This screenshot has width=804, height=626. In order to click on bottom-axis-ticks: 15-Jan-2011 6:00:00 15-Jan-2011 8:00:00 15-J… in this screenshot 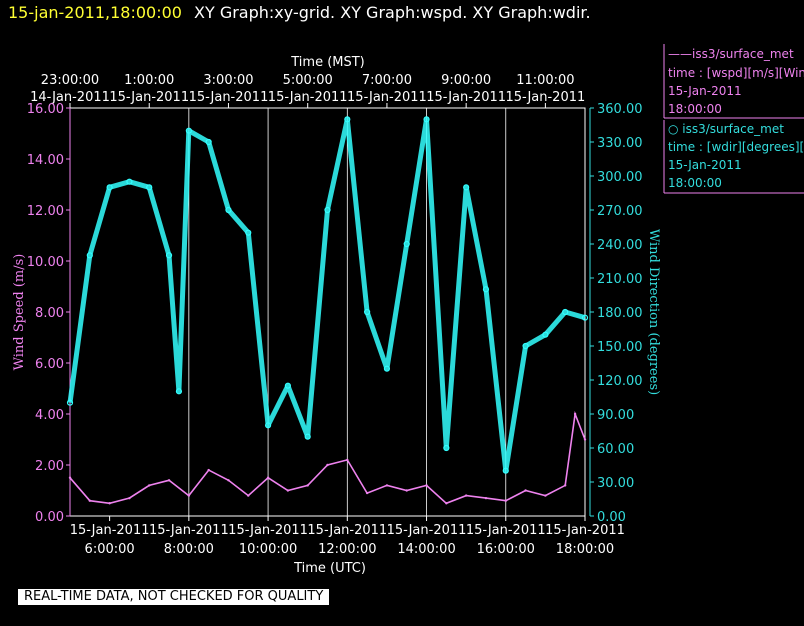, I will do `click(347, 536)`.